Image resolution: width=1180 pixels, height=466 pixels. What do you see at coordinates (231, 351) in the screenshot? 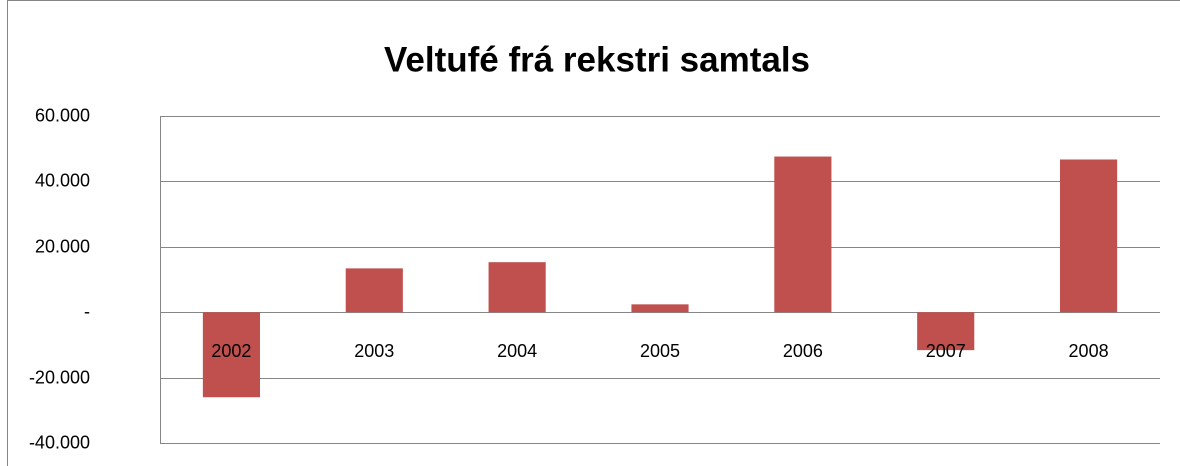
I see `x-tick-label: 2002` at bounding box center [231, 351].